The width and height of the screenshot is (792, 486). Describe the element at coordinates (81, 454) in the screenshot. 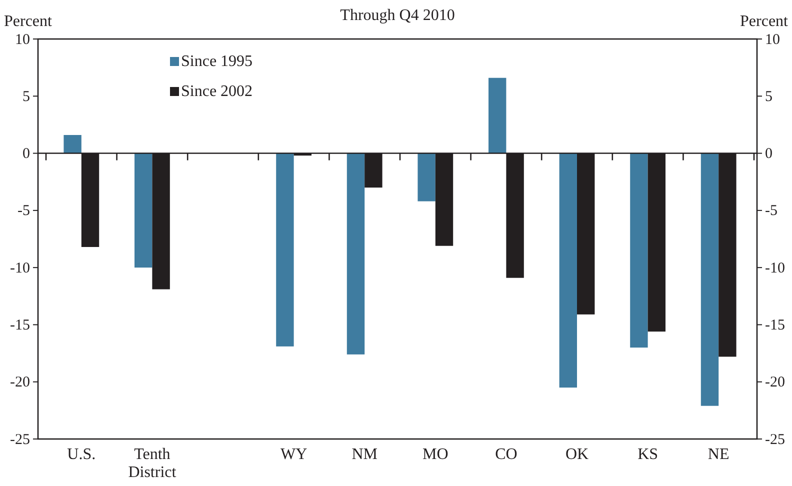

I see `x-tick-label: U.S.` at that location.